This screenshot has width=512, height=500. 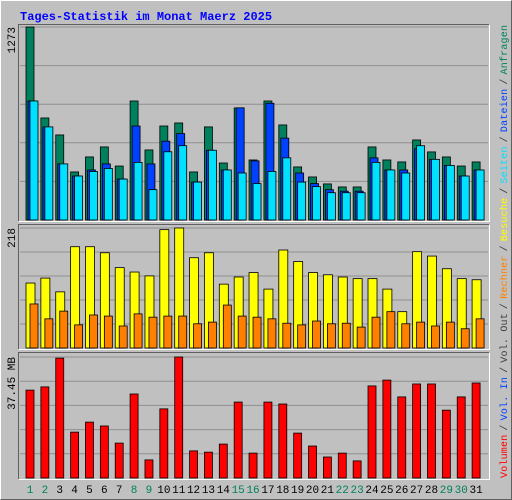 I want to click on x-tick-label: 20, so click(x=312, y=491).